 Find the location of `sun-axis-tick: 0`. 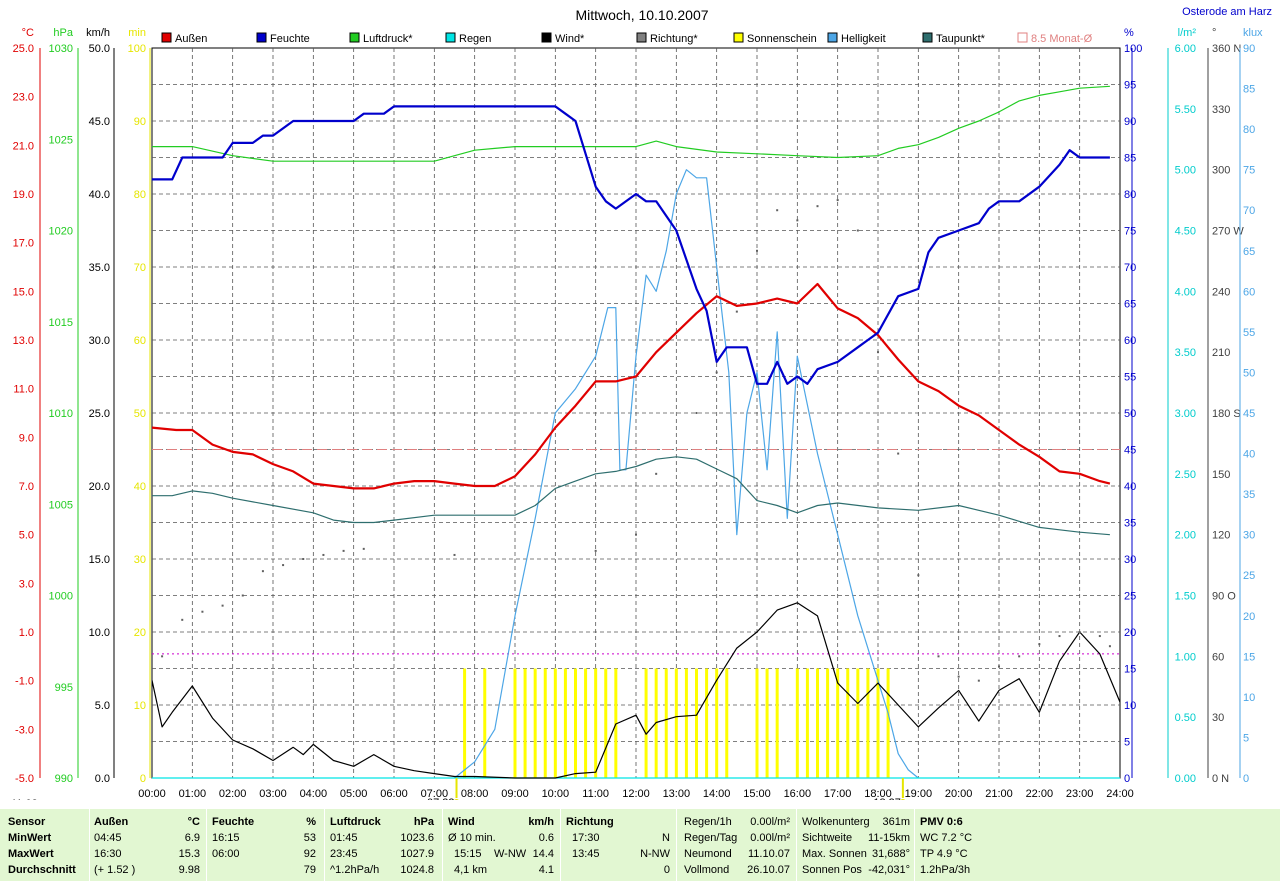

sun-axis-tick: 0 is located at coordinates (143, 779).